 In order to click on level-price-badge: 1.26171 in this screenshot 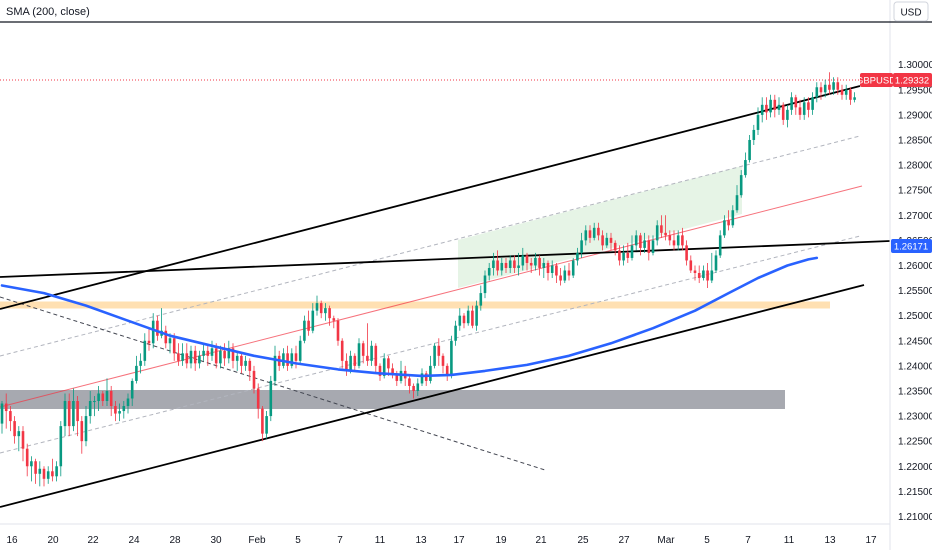, I will do `click(911, 246)`.